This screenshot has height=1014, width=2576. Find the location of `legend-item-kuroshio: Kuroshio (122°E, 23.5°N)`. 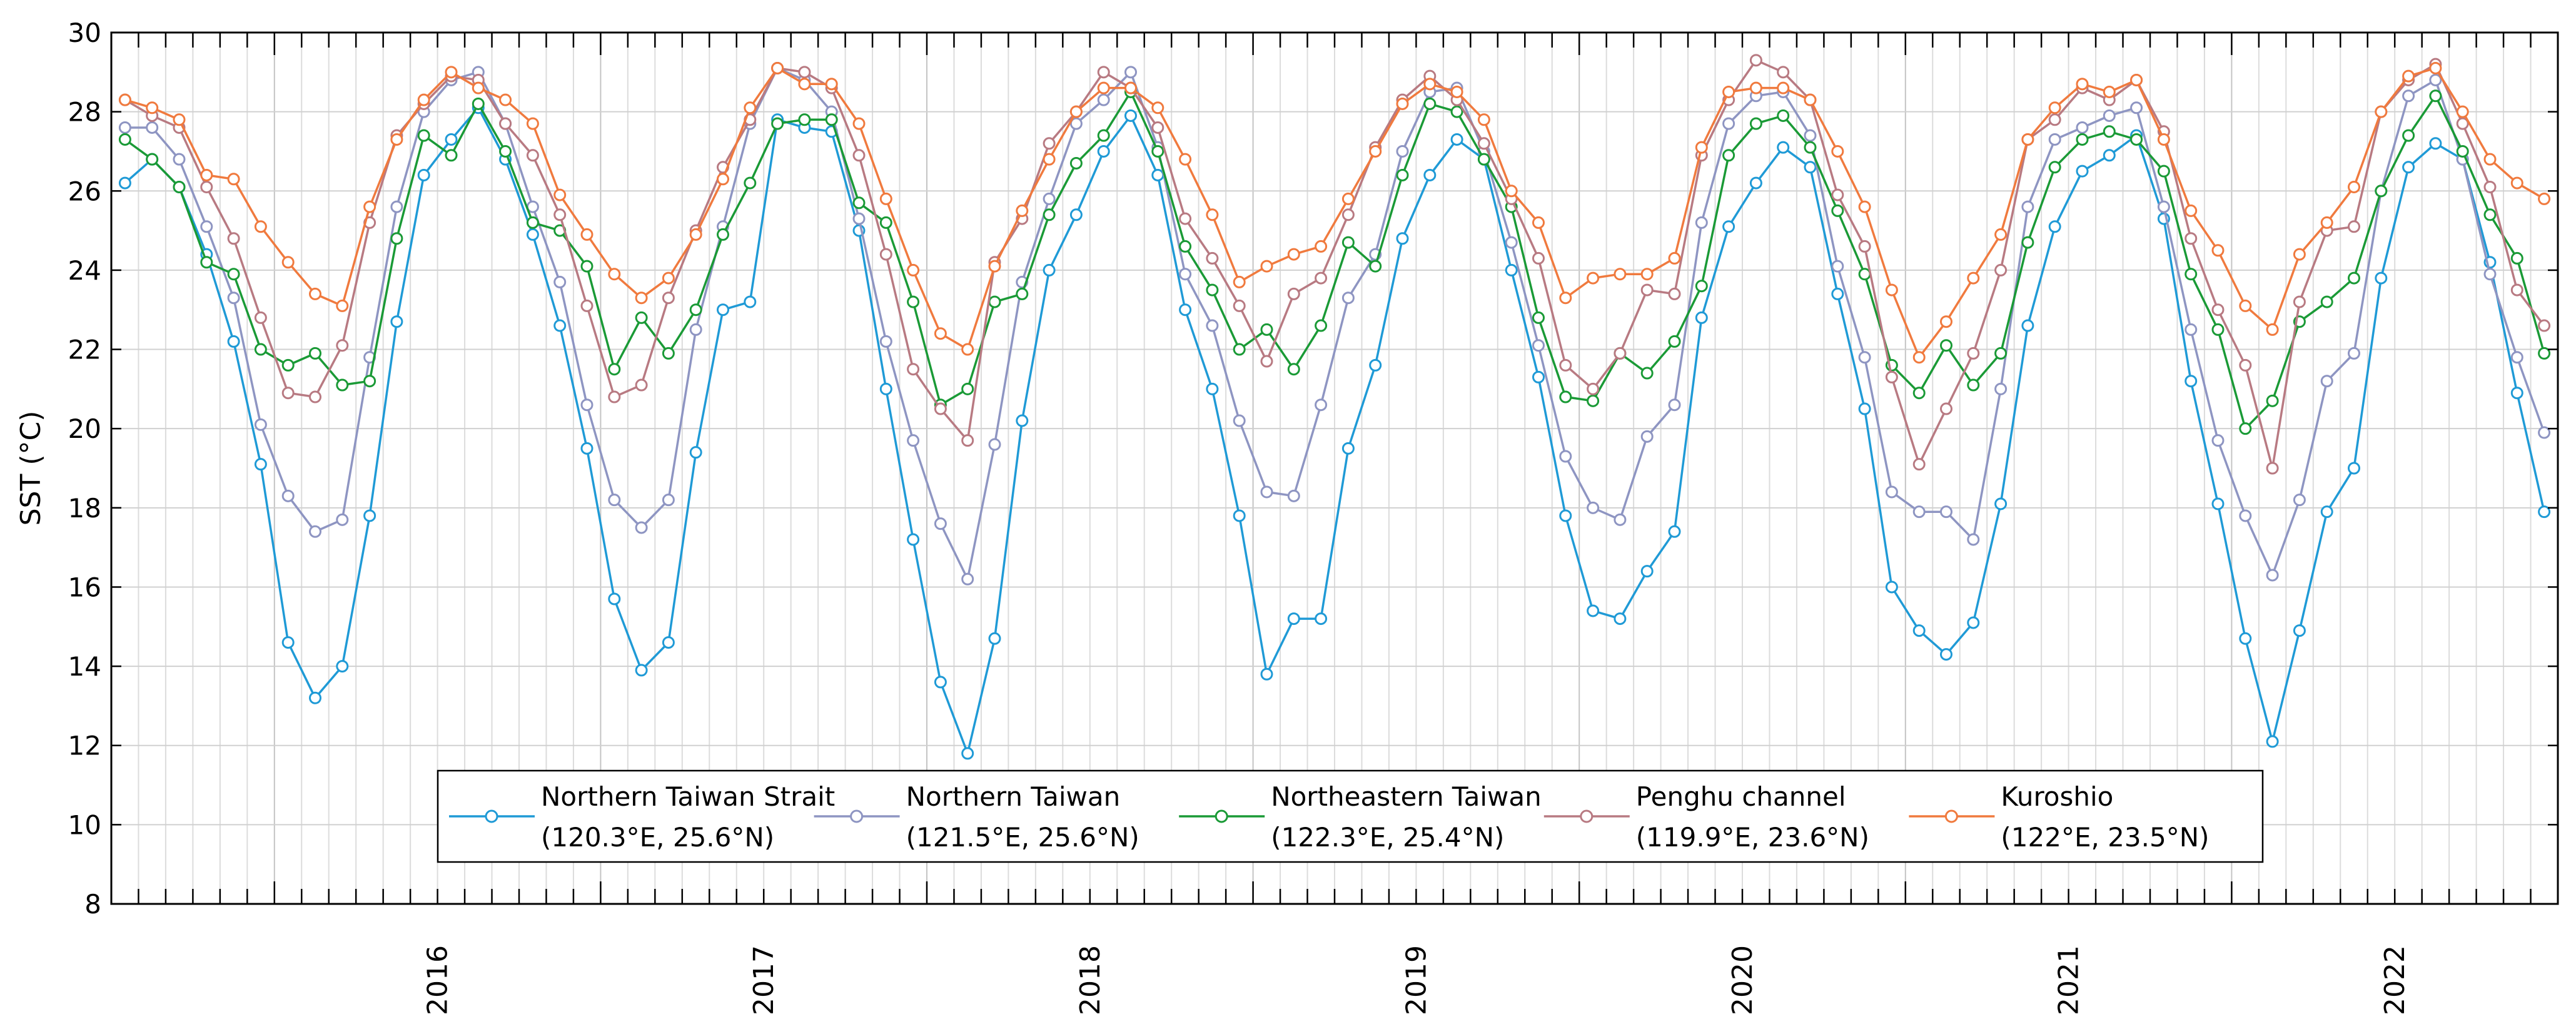

legend-item-kuroshio: Kuroshio (122°E, 23.5°N) is located at coordinates (2059, 817).